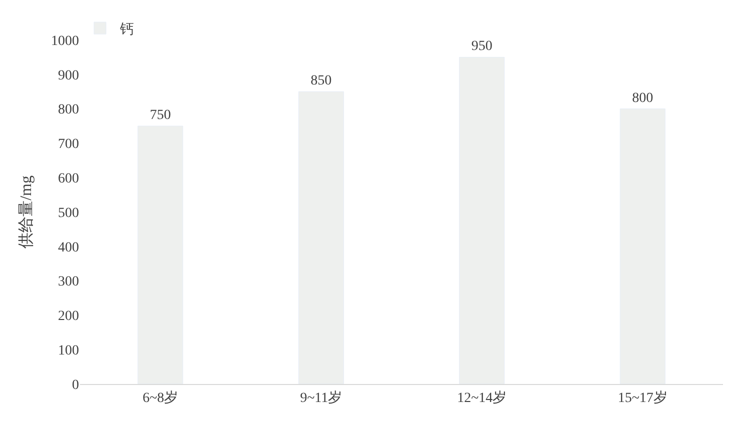 The height and width of the screenshot is (429, 753). Describe the element at coordinates (68, 179) in the screenshot. I see `y-tick-label: 600` at that location.